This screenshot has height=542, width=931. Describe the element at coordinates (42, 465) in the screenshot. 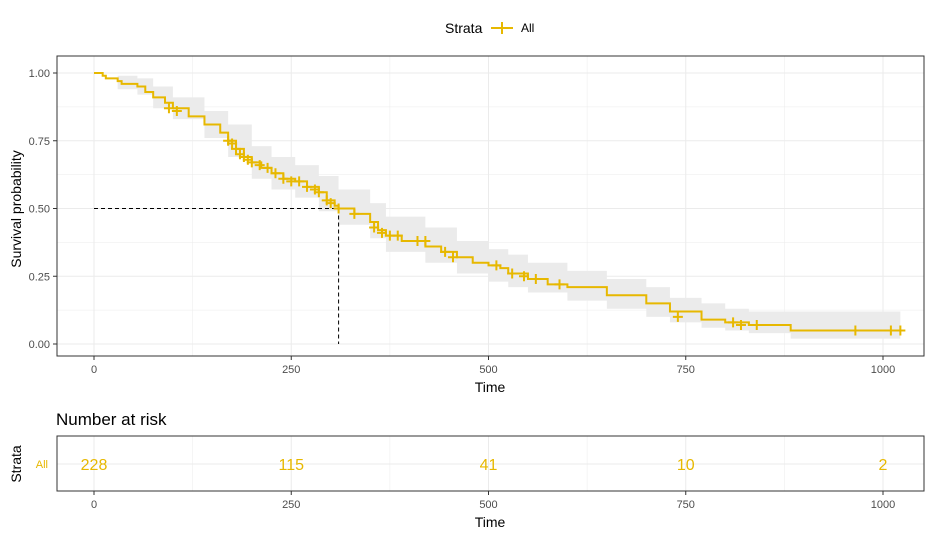

I see `risk-table-row-label-all: All` at that location.